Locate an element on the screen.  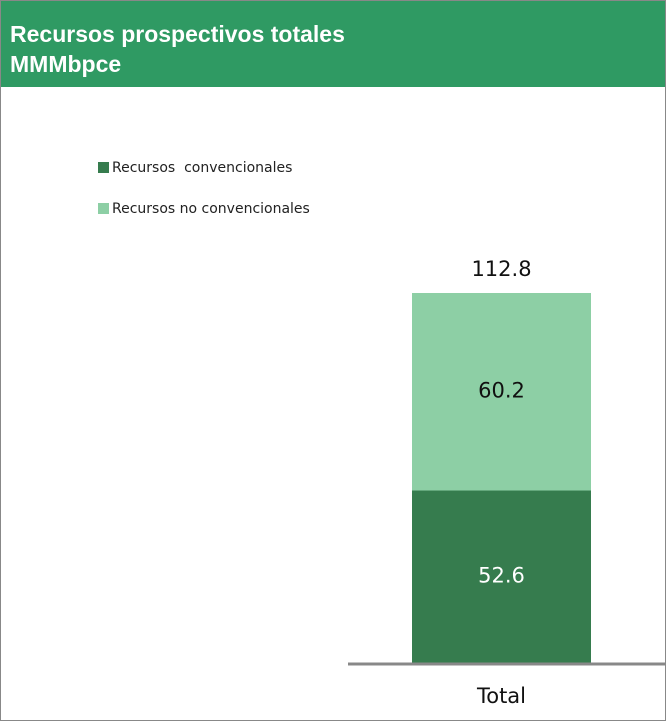
legend-label: Recursos convencionales is located at coordinates (202, 168).